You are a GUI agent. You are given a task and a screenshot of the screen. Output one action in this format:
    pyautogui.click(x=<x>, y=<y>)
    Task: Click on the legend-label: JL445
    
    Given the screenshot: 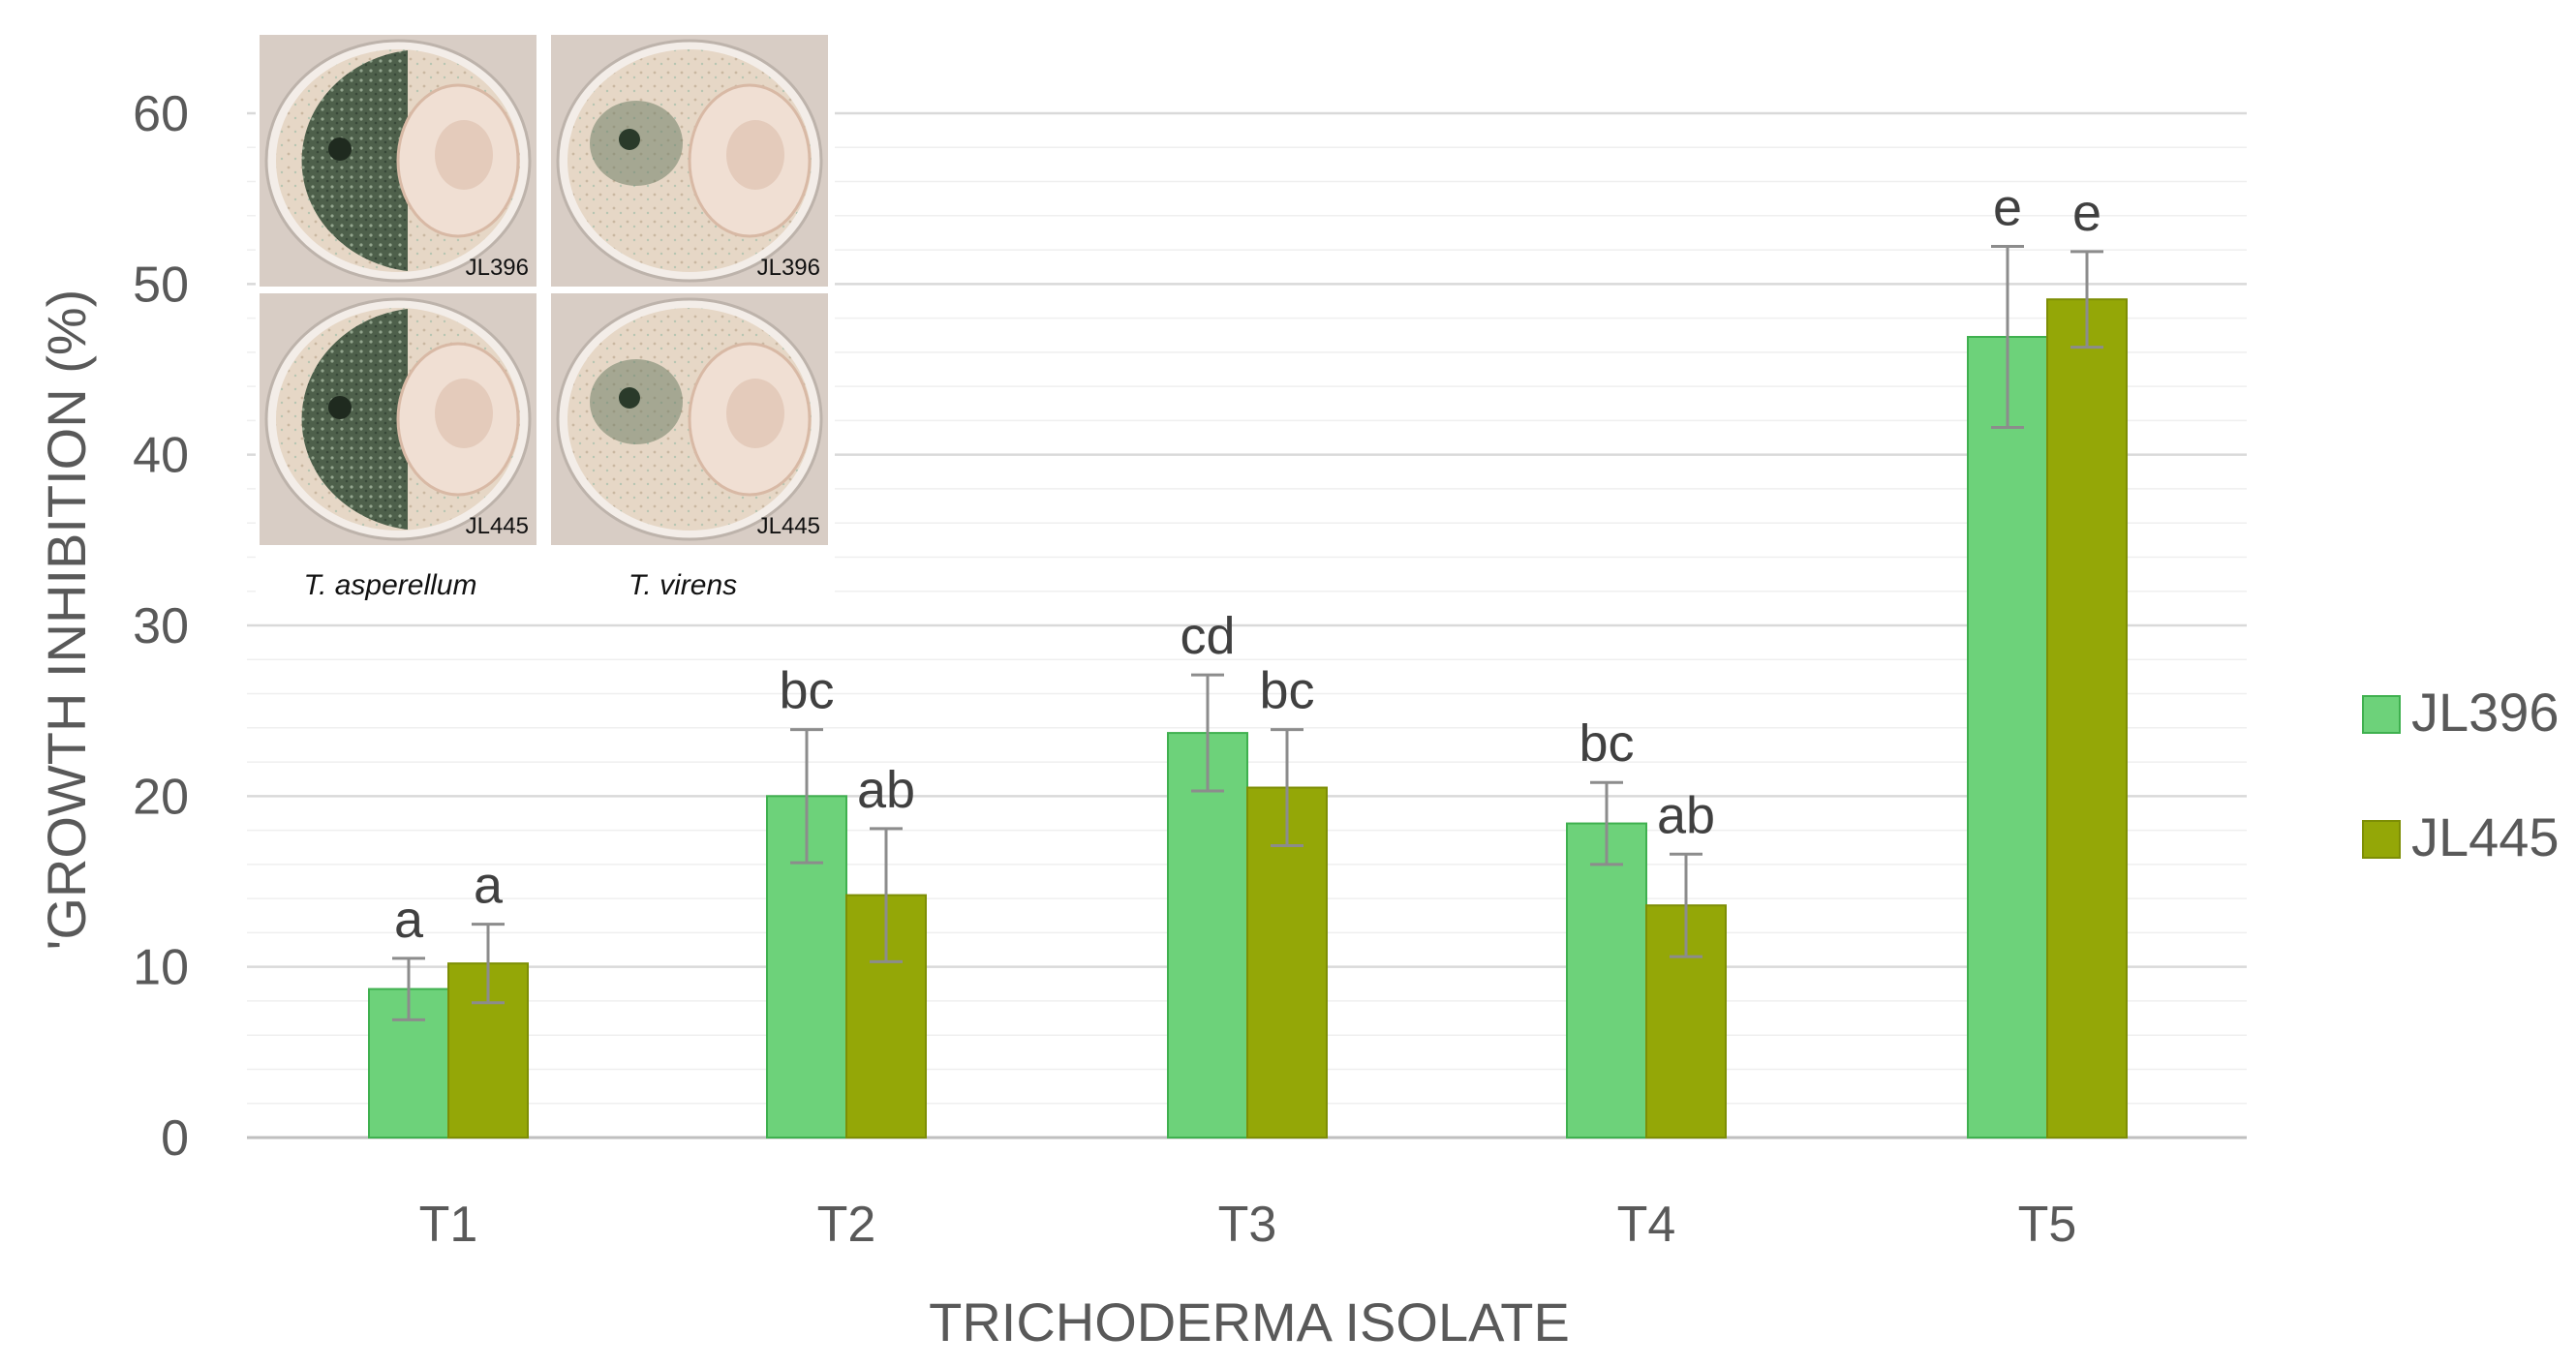 What is the action you would take?
    pyautogui.click(x=2485, y=836)
    